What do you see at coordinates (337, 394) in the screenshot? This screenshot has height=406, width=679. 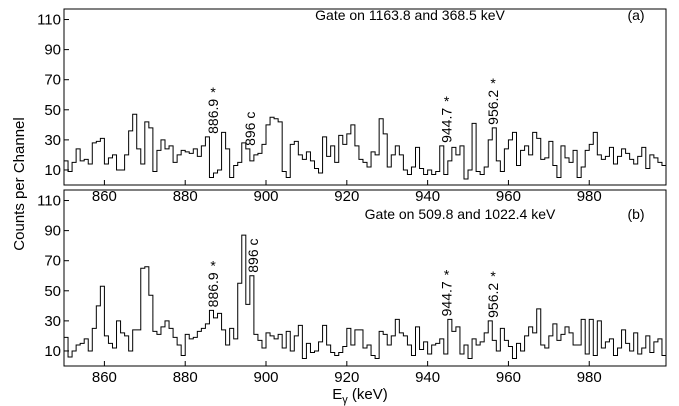 I see `x-axis-title-main: E` at bounding box center [337, 394].